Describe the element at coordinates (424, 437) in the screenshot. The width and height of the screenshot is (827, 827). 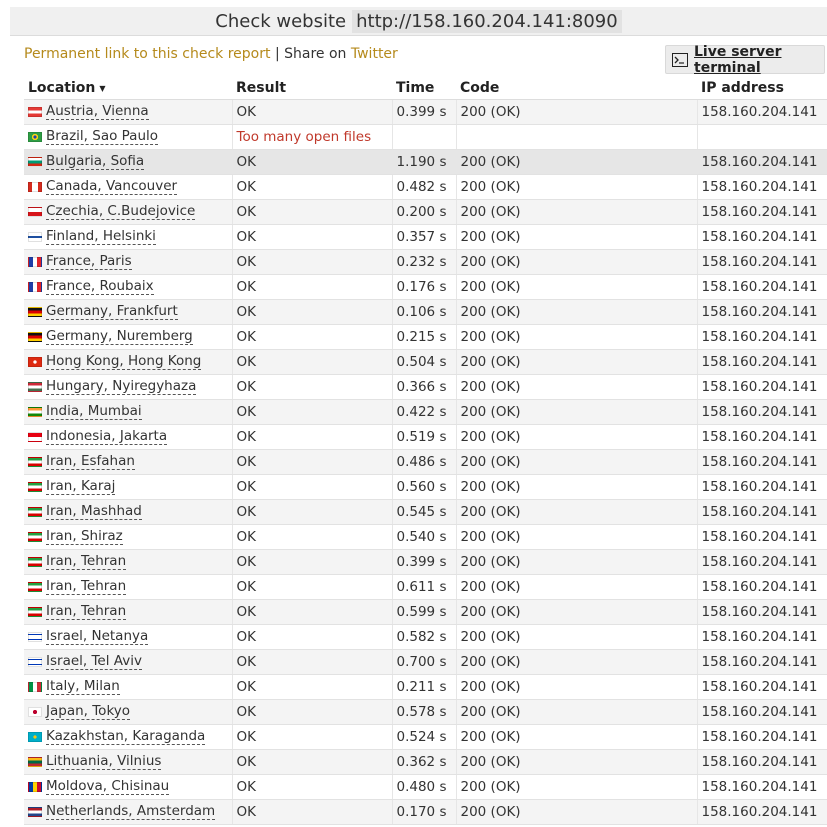
I see `time-cell: 0.519 s` at that location.